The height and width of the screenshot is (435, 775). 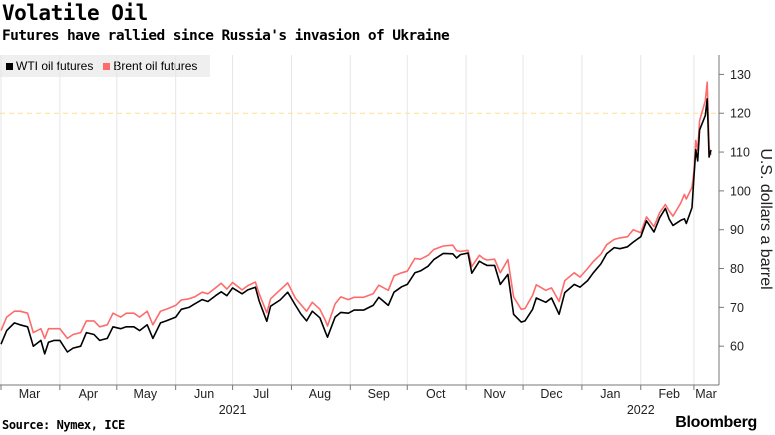 What do you see at coordinates (145, 394) in the screenshot?
I see `tick-label-x: May` at bounding box center [145, 394].